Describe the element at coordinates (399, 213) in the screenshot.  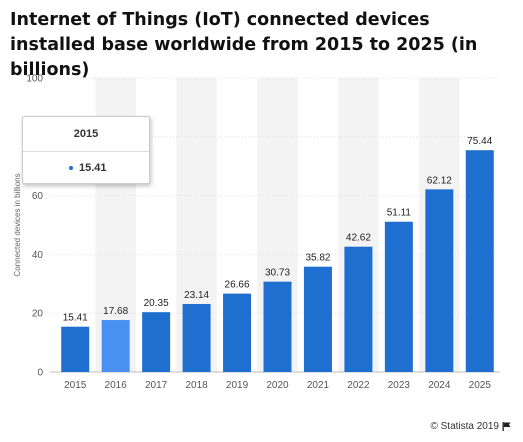
I see `data-label: 51.11` at that location.